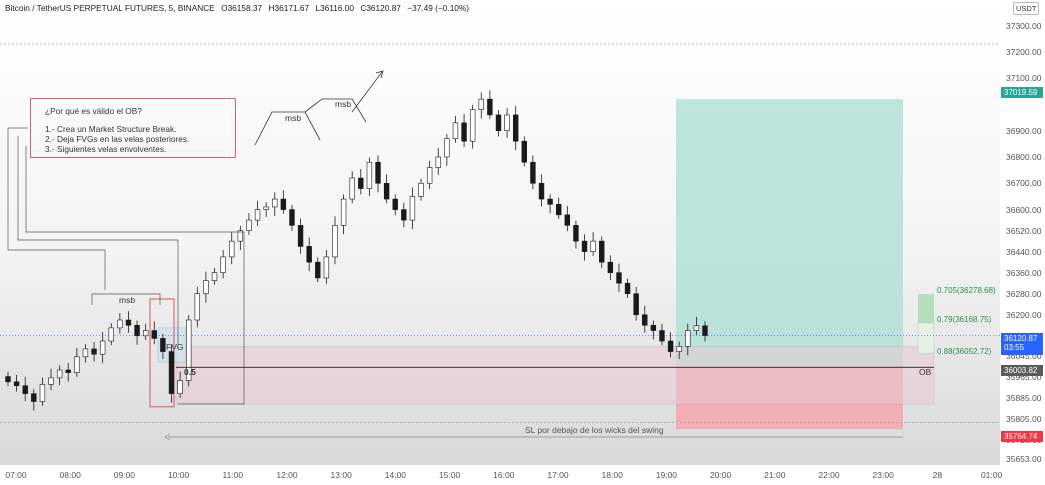 Image resolution: width=1045 pixels, height=485 pixels. What do you see at coordinates (964, 351) in the screenshot?
I see `fib-level-88: 0.88(36052.72)` at bounding box center [964, 351].